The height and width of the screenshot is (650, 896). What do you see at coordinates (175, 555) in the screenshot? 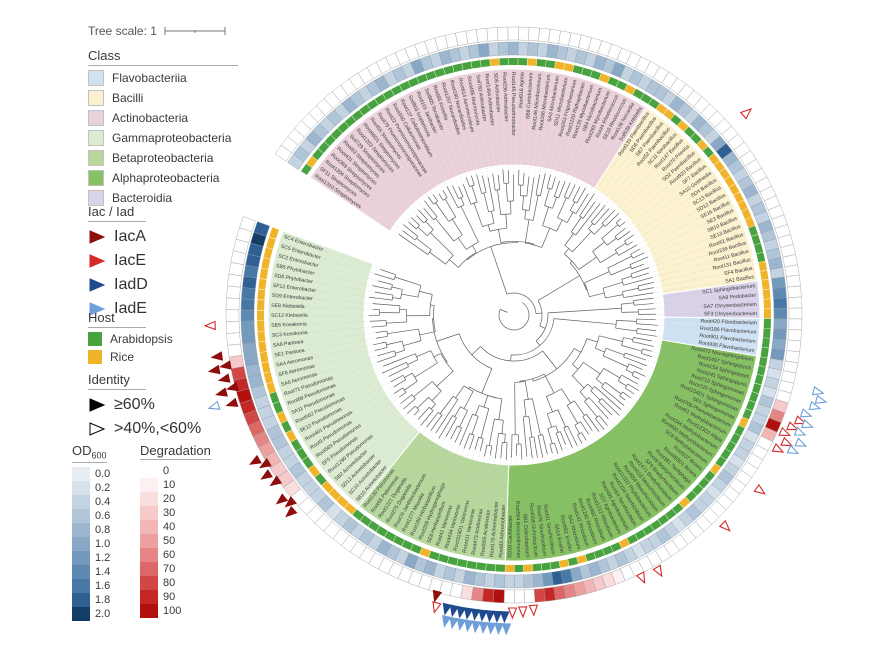
I see `degradation-row: 60` at bounding box center [175, 555].